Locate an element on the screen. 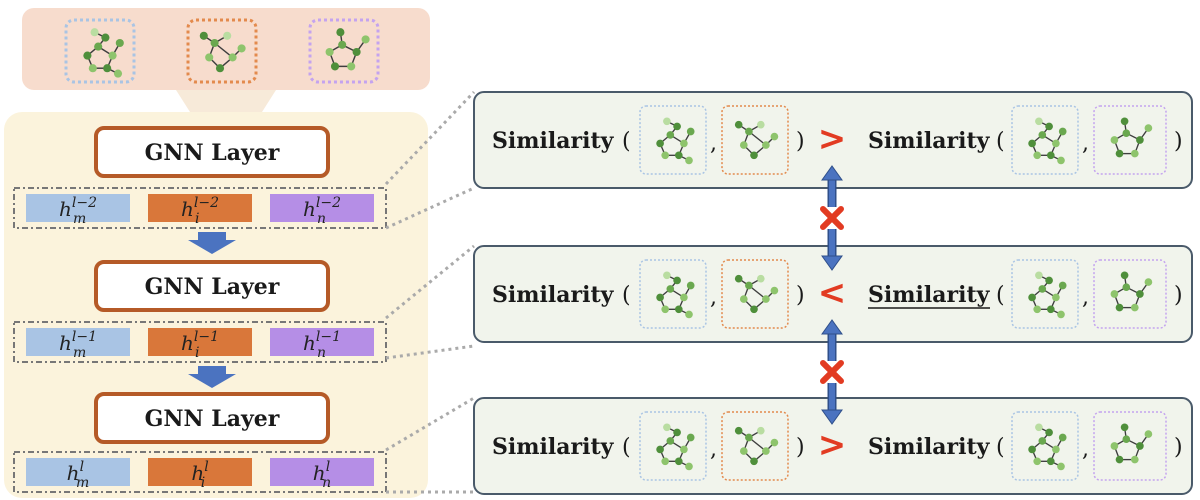 Image resolution: width=1200 pixels, height=500 pixels. embedding-h-i: hl i is located at coordinates (200, 474).